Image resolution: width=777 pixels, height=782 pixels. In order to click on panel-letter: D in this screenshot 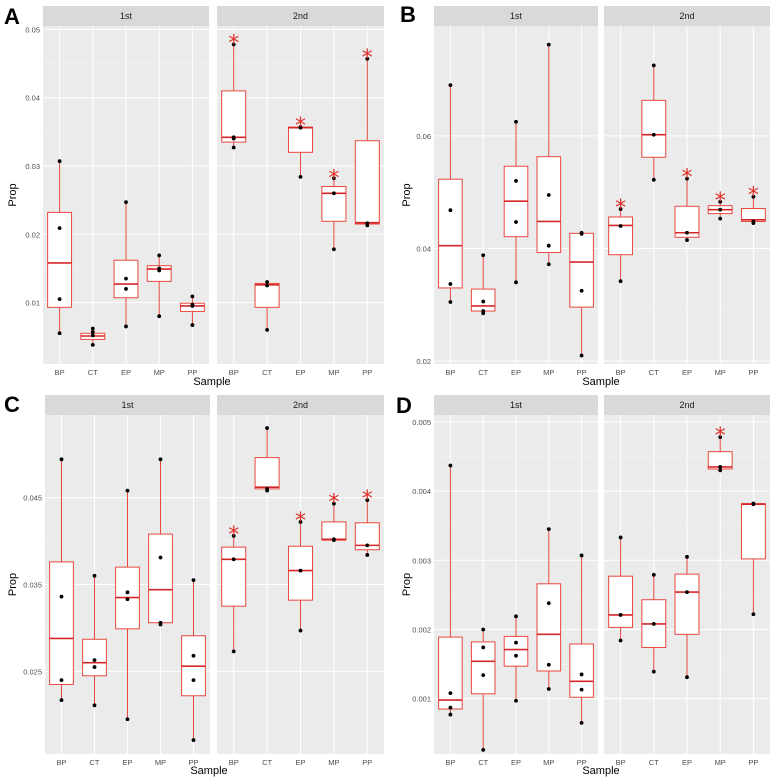, I will do `click(404, 405)`.